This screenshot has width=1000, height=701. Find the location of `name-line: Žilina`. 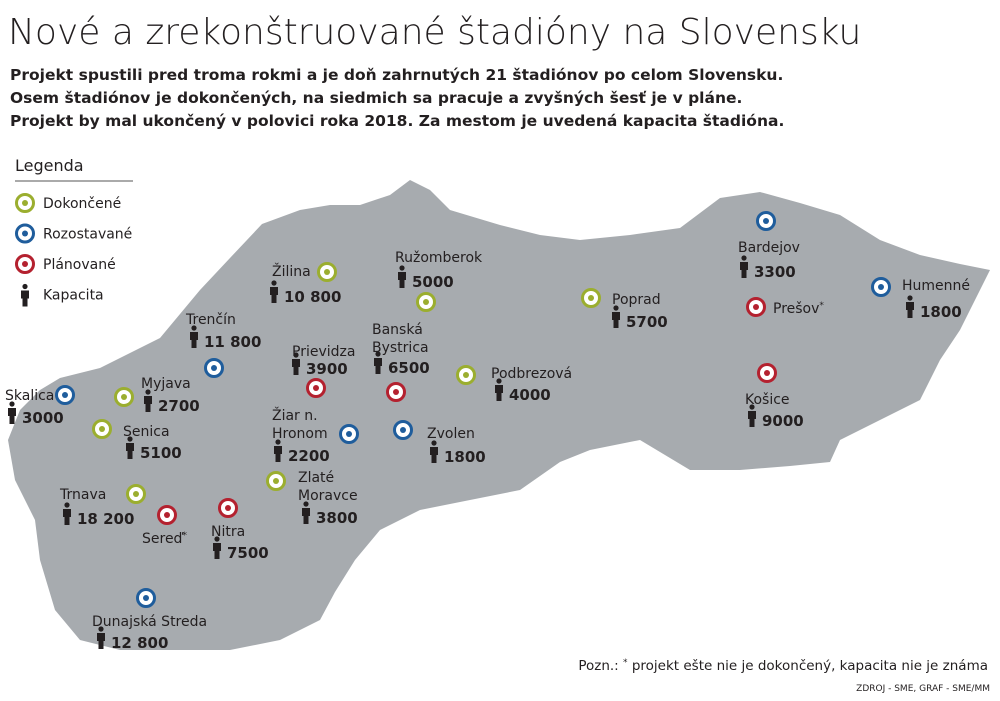

name-line: Žilina is located at coordinates (291, 271).